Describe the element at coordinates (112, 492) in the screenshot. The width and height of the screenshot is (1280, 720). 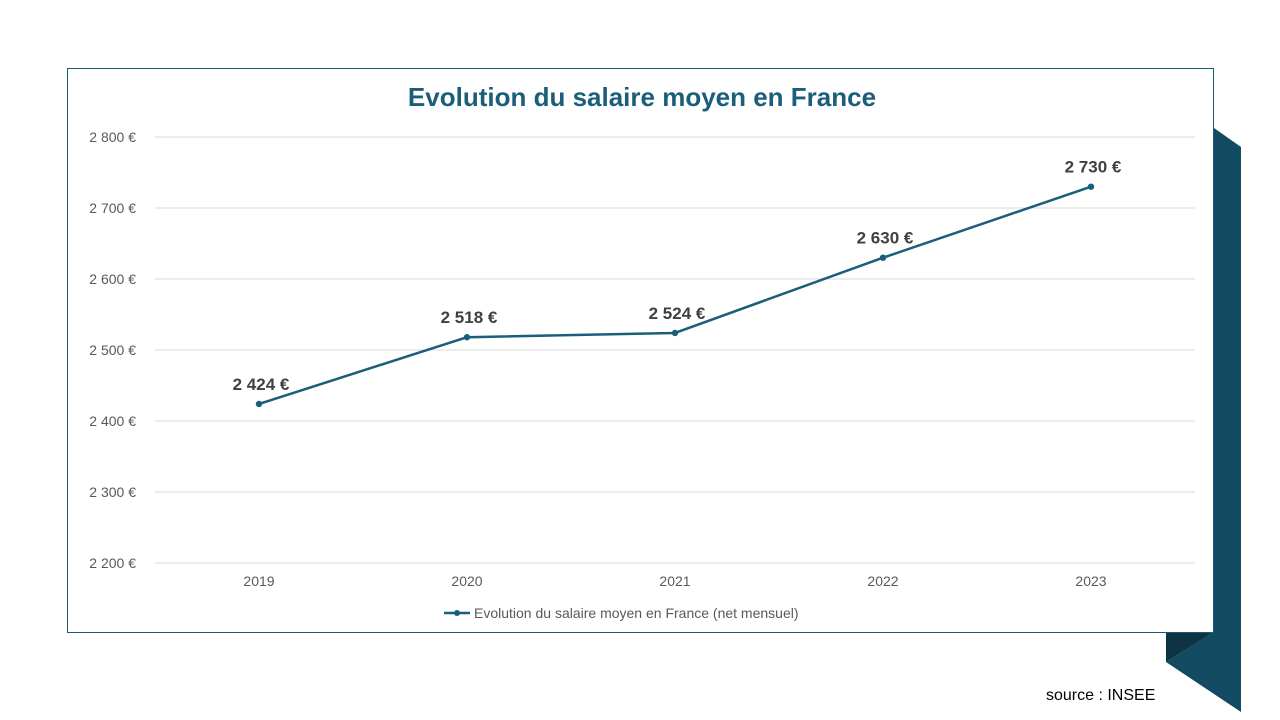
I see `y-tick-label: 2 300 €` at that location.